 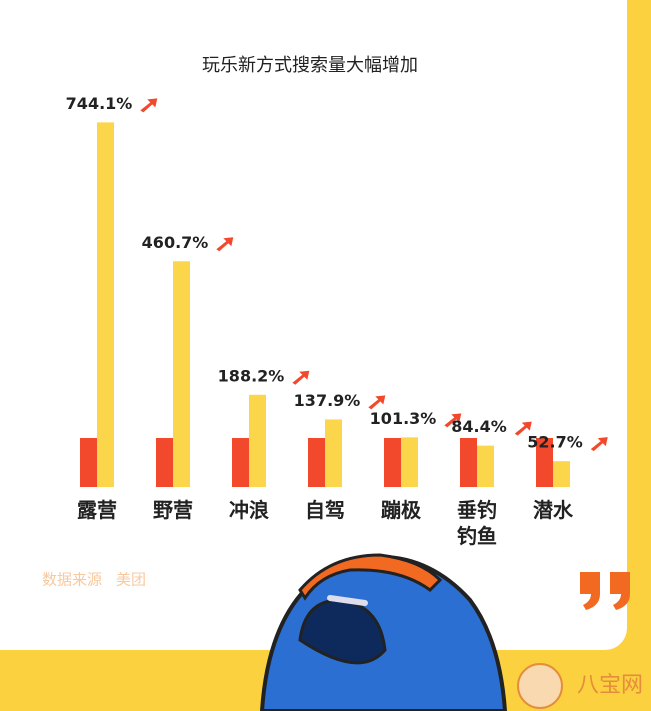 I want to click on x-tick-label: 蹦极, so click(x=401, y=510).